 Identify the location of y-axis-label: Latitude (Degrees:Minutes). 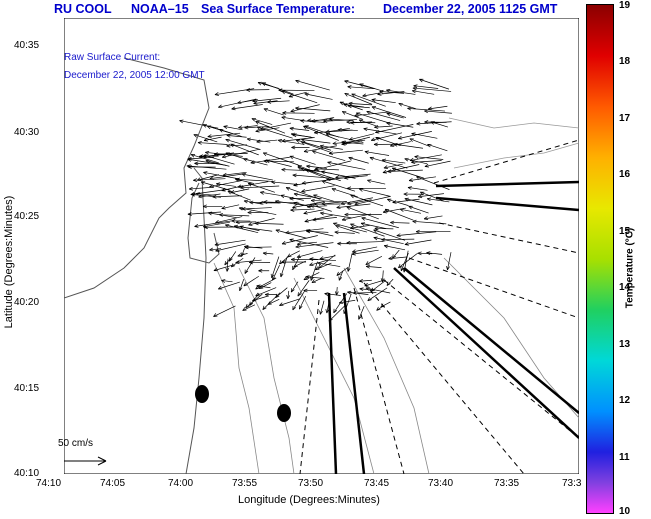
(9, 262).